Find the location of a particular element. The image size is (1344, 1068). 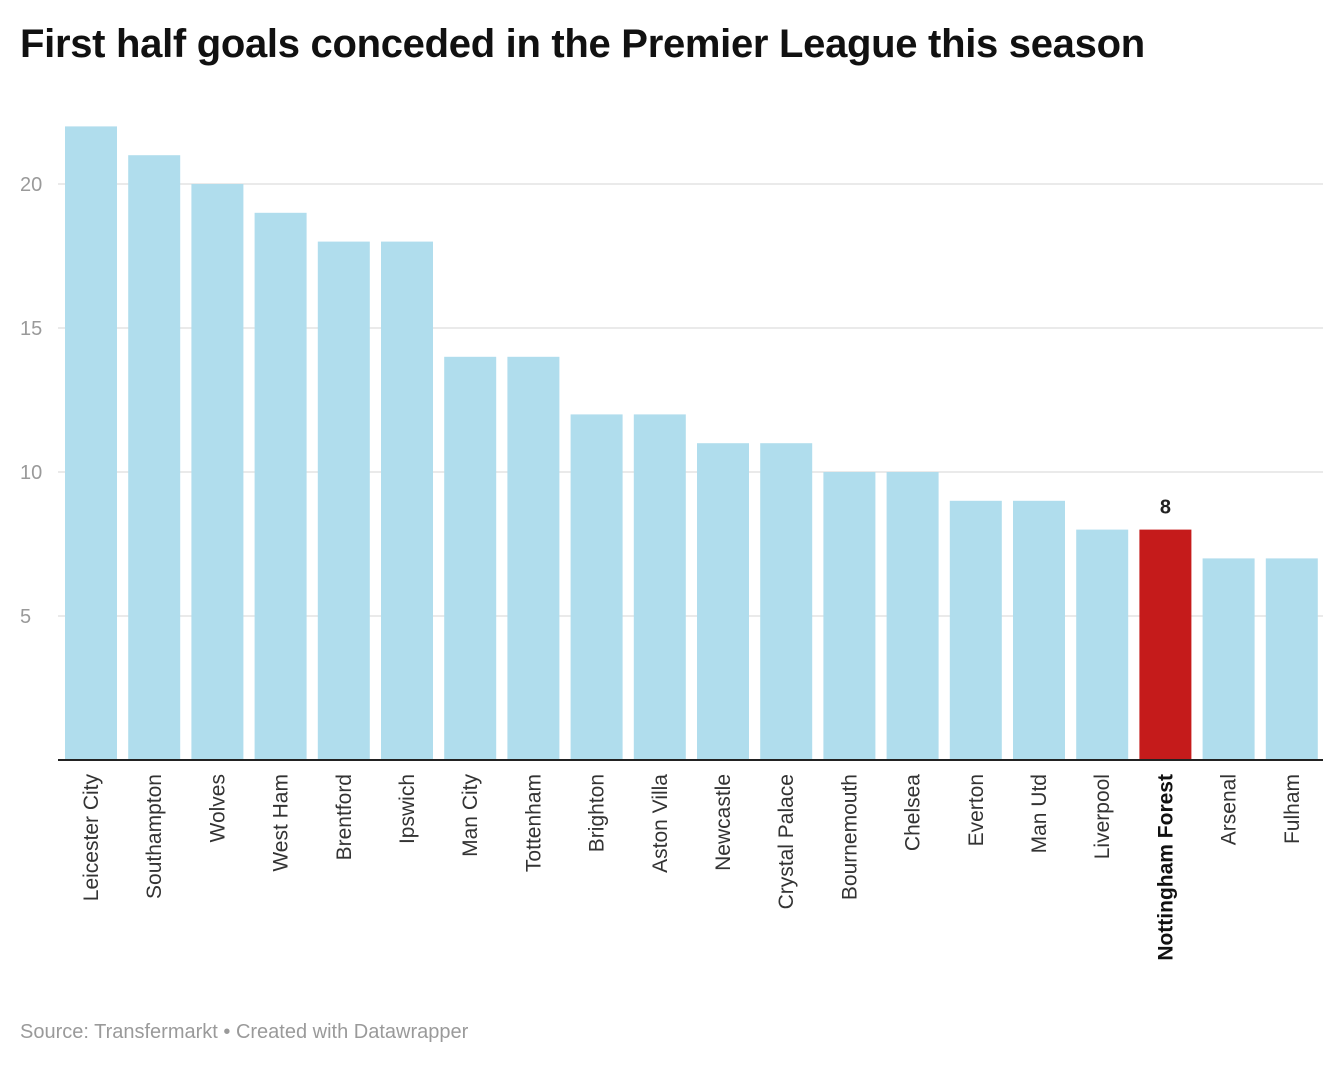

bar-everton is located at coordinates (975, 630).